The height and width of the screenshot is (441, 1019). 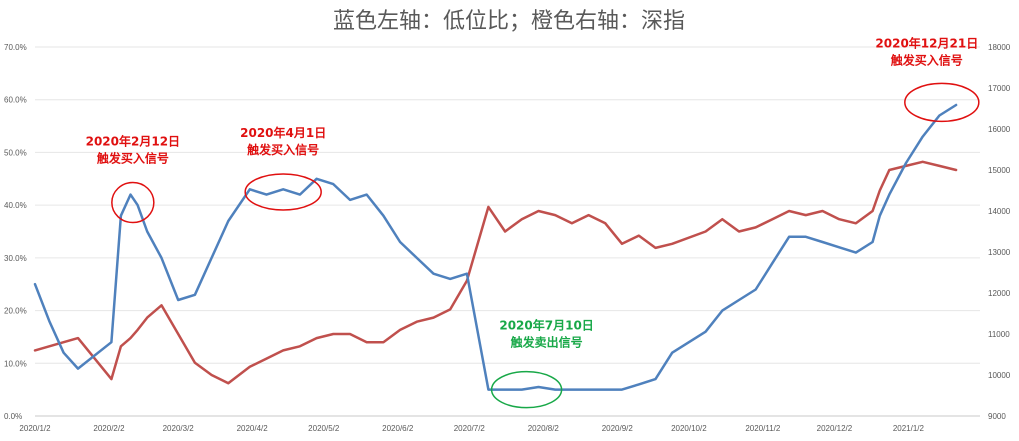 I want to click on annotation-label: 2020年4月1日, so click(x=283, y=132).